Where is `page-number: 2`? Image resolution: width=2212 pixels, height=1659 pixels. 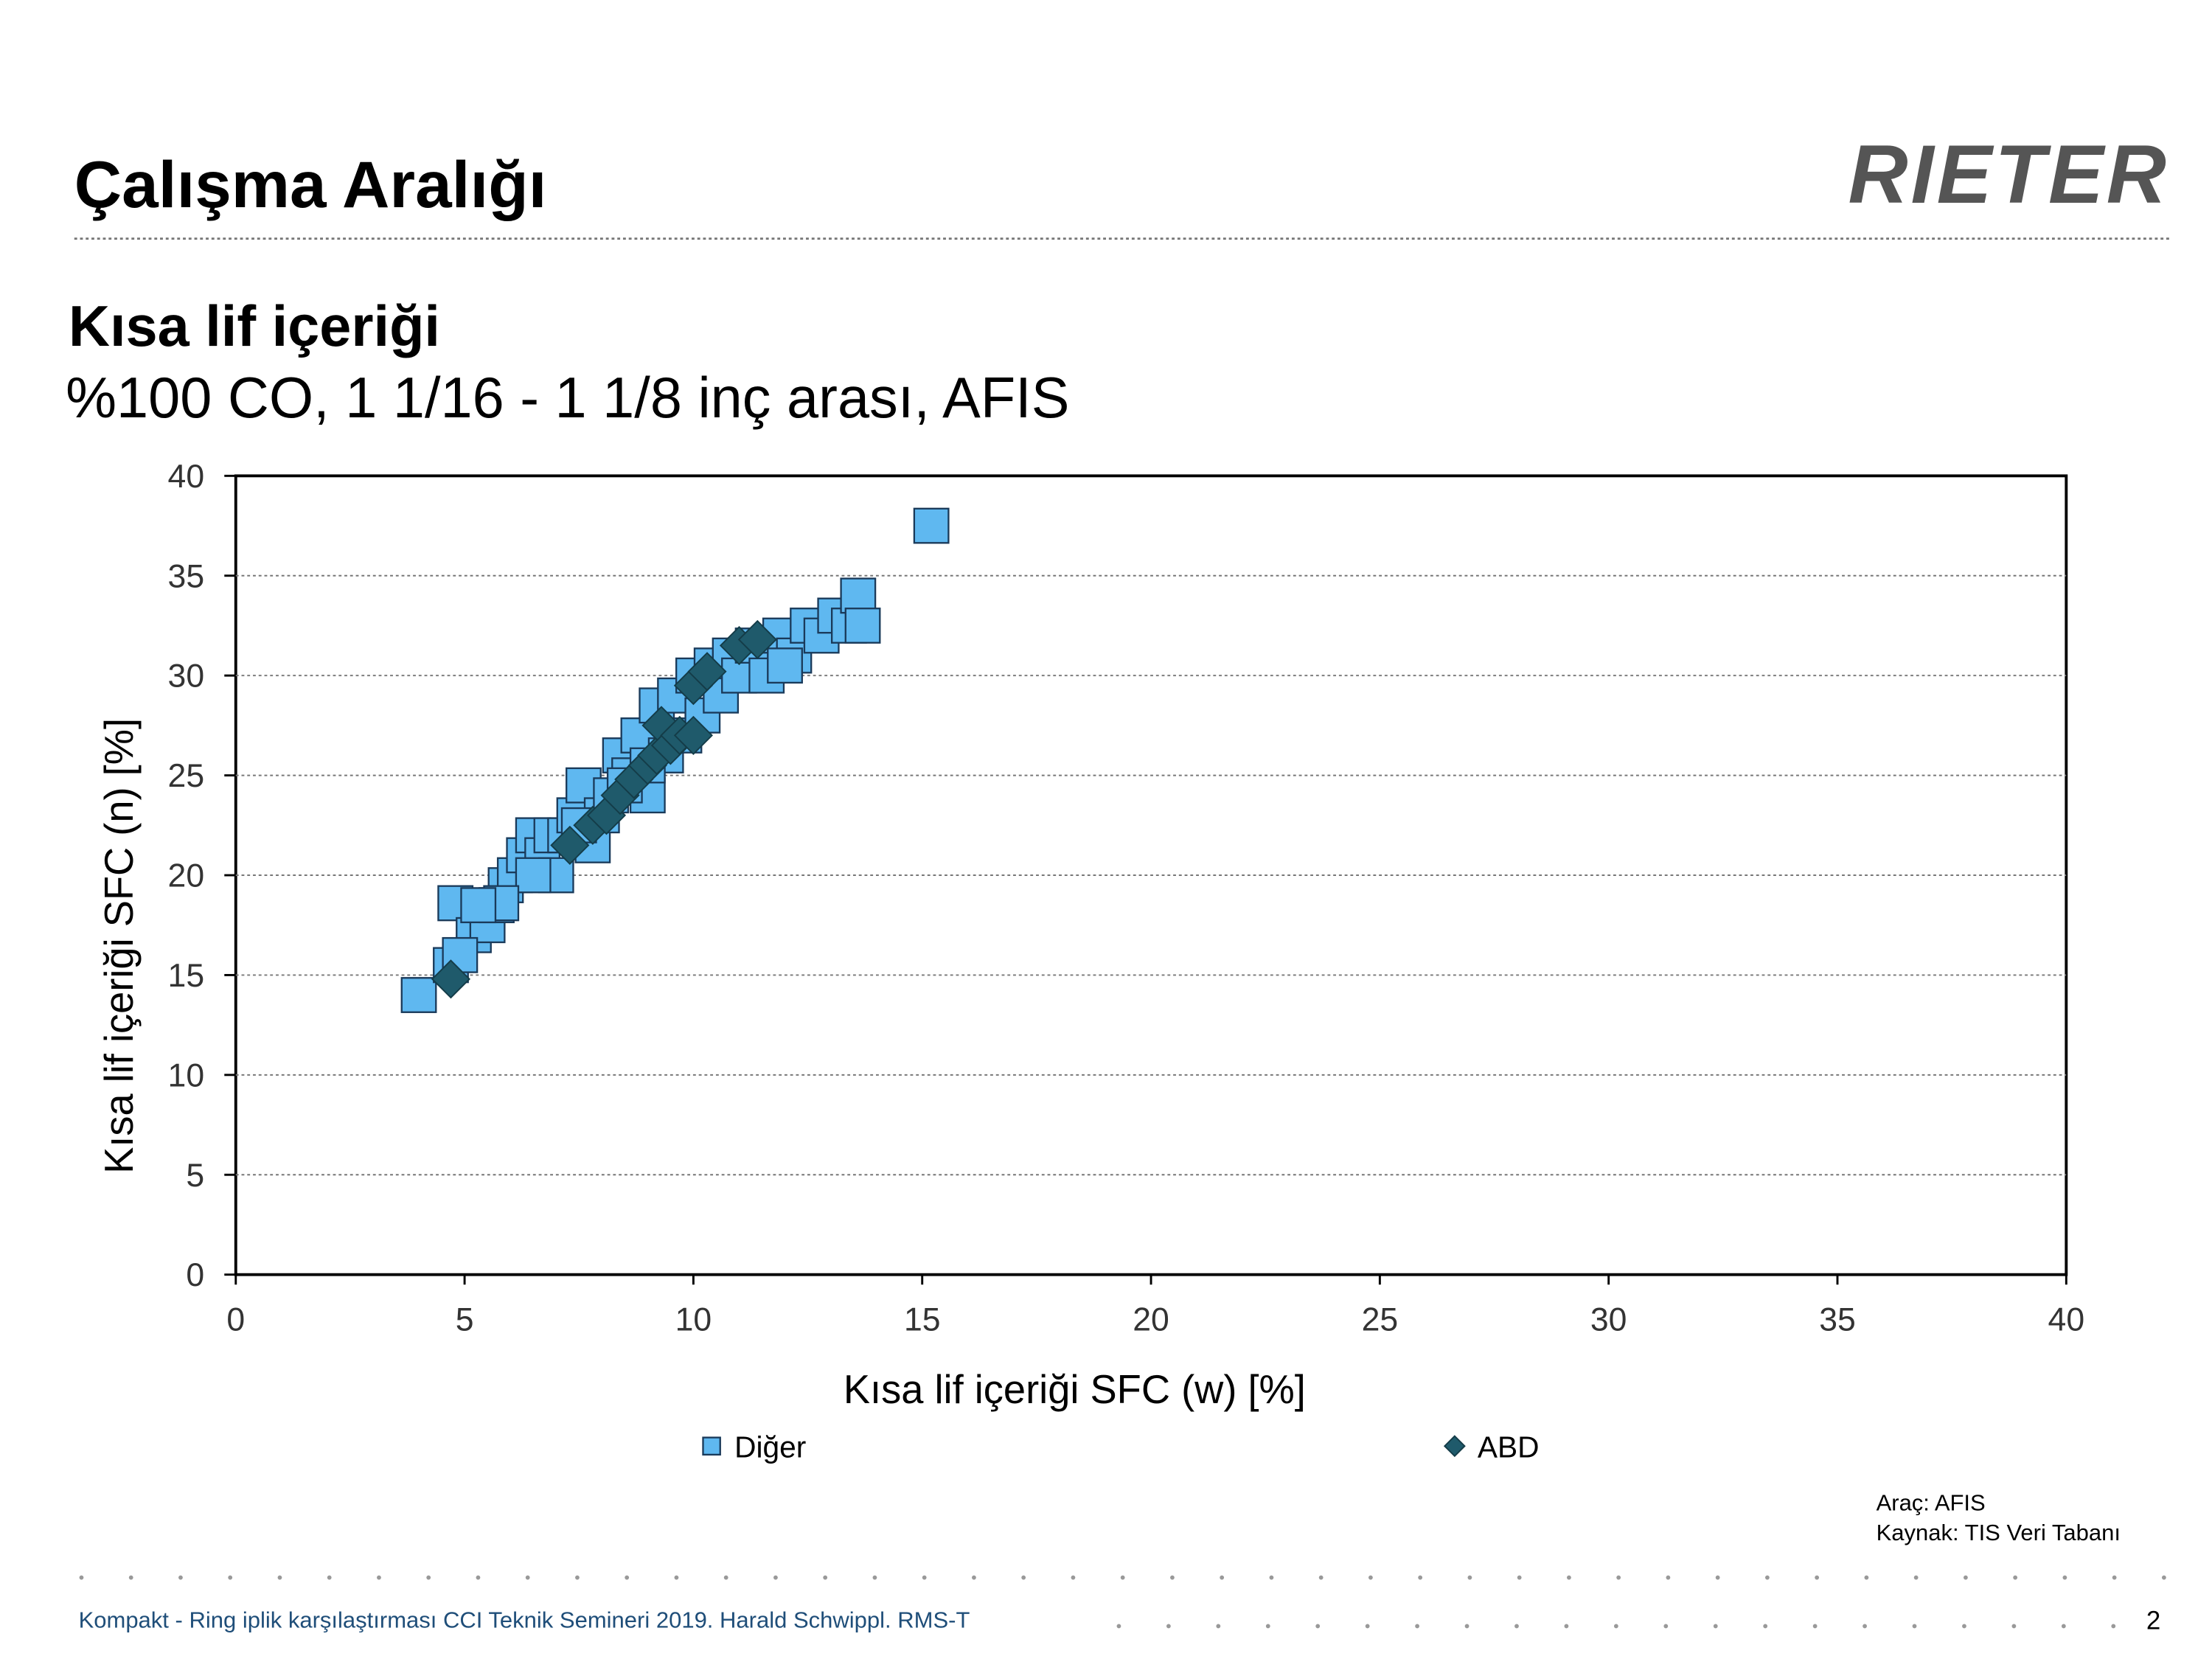 page-number: 2 is located at coordinates (2153, 1620).